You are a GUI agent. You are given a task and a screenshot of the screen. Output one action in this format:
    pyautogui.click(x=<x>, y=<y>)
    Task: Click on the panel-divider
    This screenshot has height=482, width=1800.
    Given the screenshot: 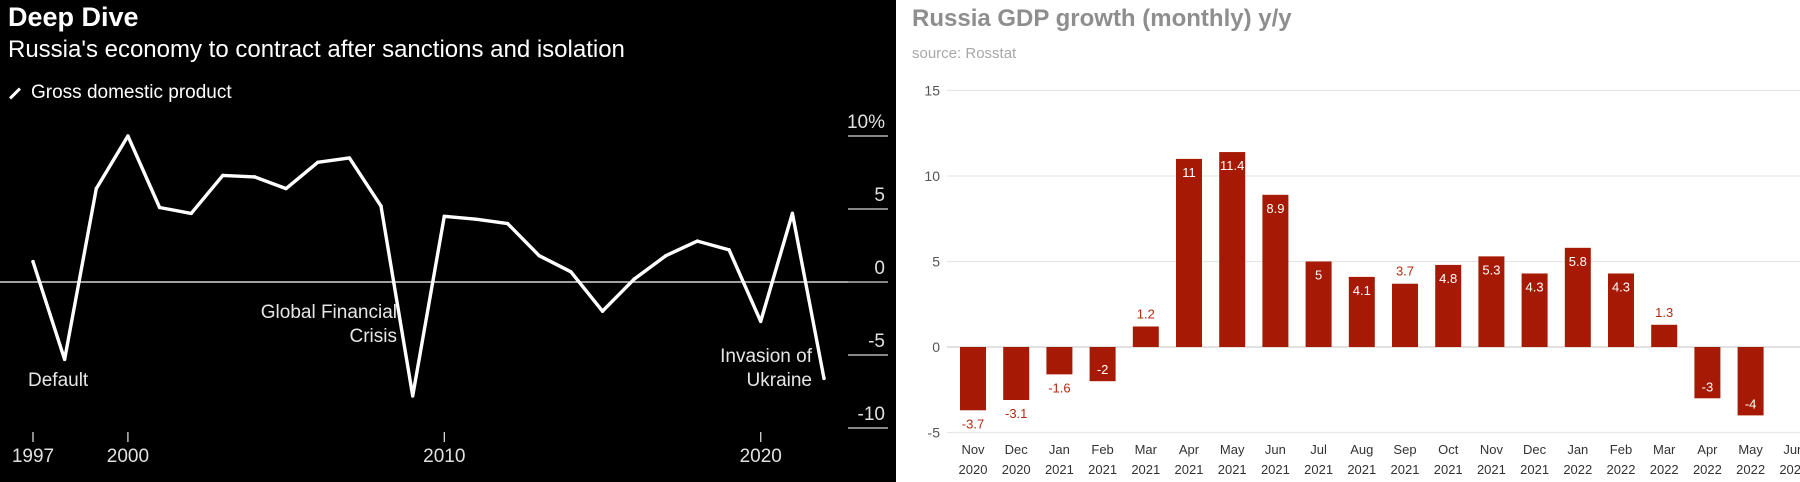 What is the action you would take?
    pyautogui.click(x=899, y=241)
    